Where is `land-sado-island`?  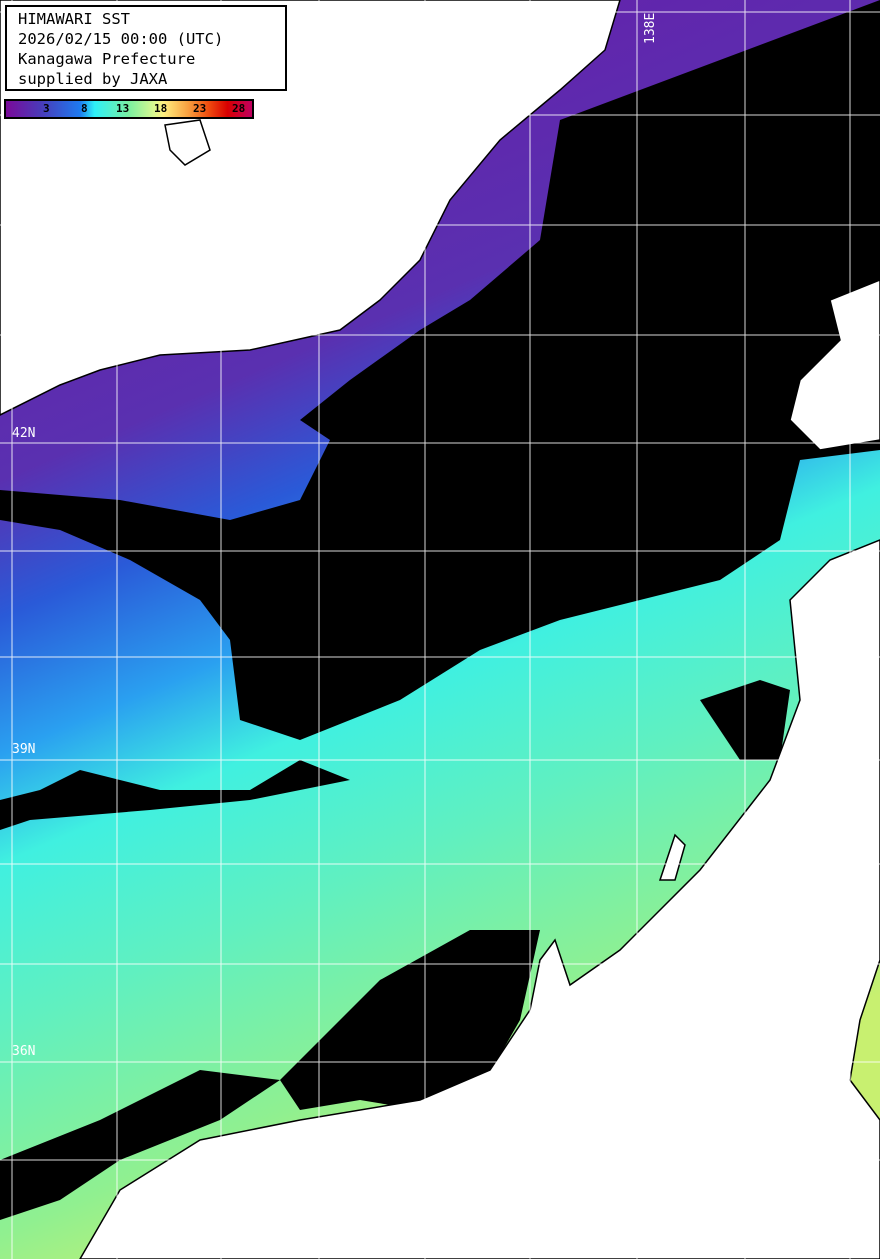
land-sado-island is located at coordinates (672, 857).